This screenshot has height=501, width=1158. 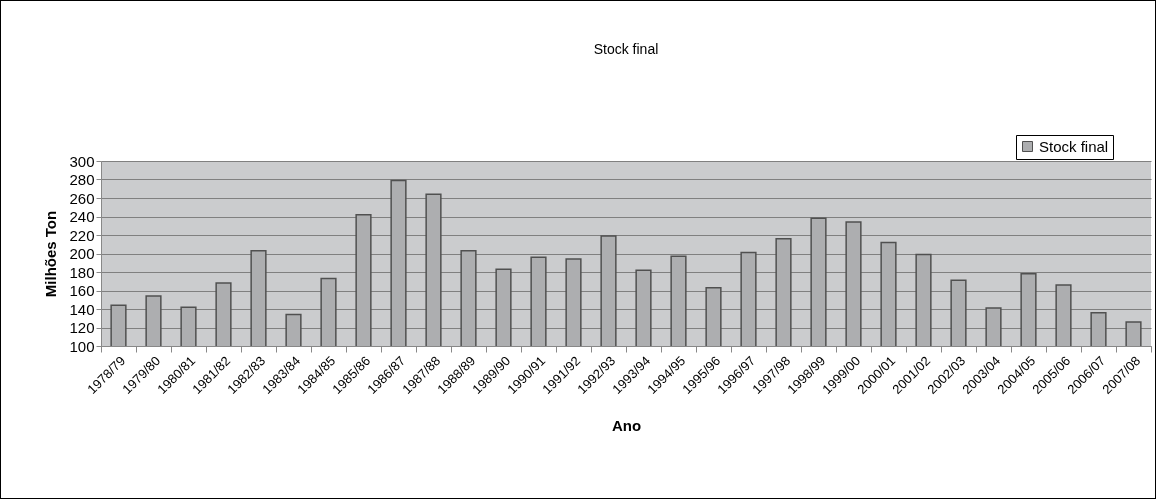 I want to click on y-tick-label: 280, so click(x=82, y=179).